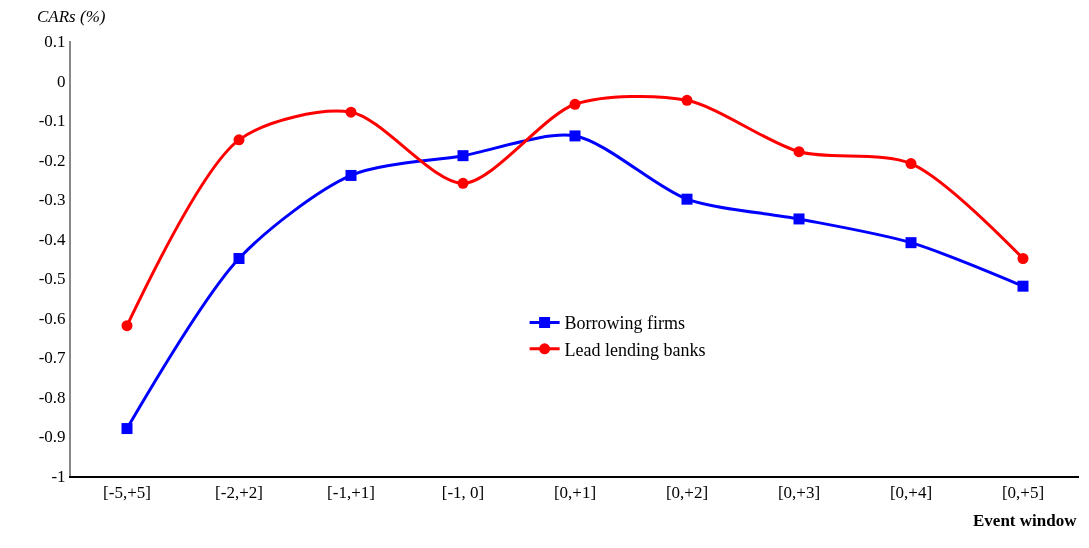 This screenshot has height=548, width=1089. I want to click on x-tick-label: [-5,+5], so click(127, 493).